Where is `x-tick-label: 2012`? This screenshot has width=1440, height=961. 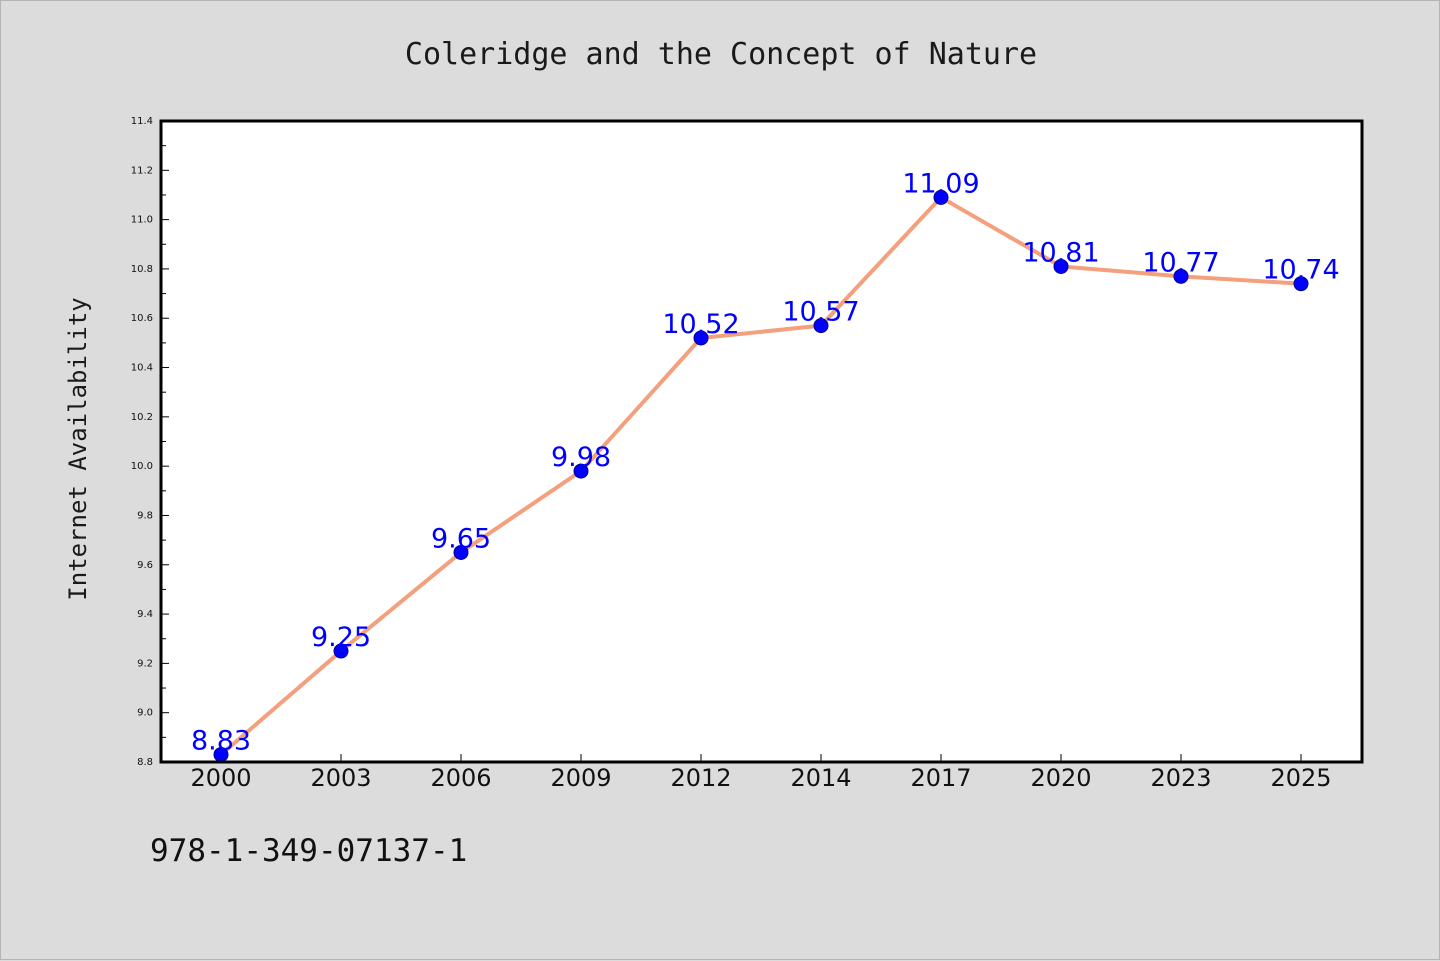
x-tick-label: 2012 is located at coordinates (700, 778).